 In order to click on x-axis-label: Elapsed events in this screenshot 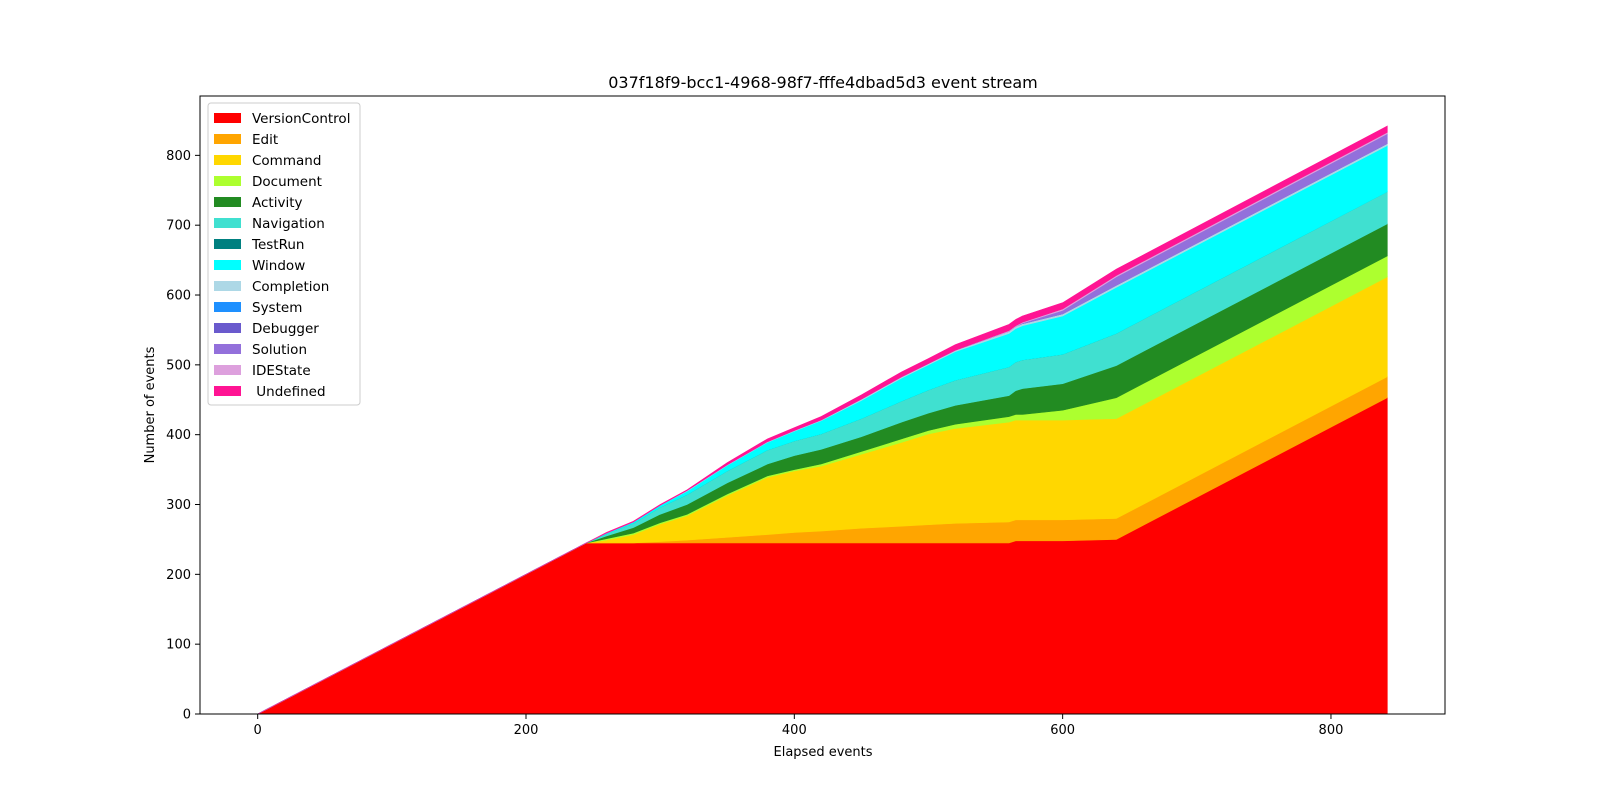, I will do `click(823, 752)`.